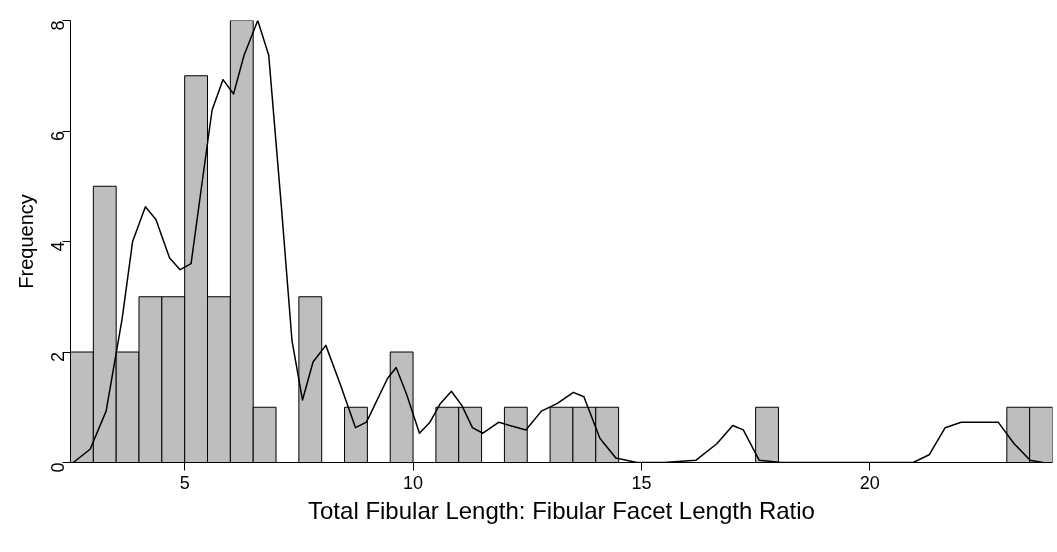  What do you see at coordinates (413, 482) in the screenshot?
I see `x-tick-label: 10` at bounding box center [413, 482].